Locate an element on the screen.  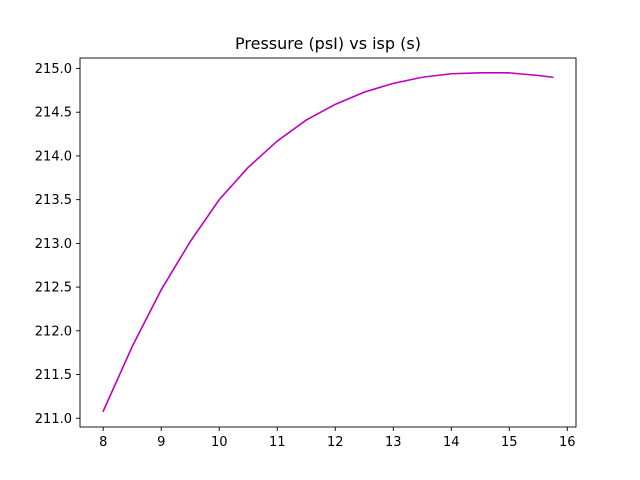
x-tick-label: 16 is located at coordinates (567, 442).